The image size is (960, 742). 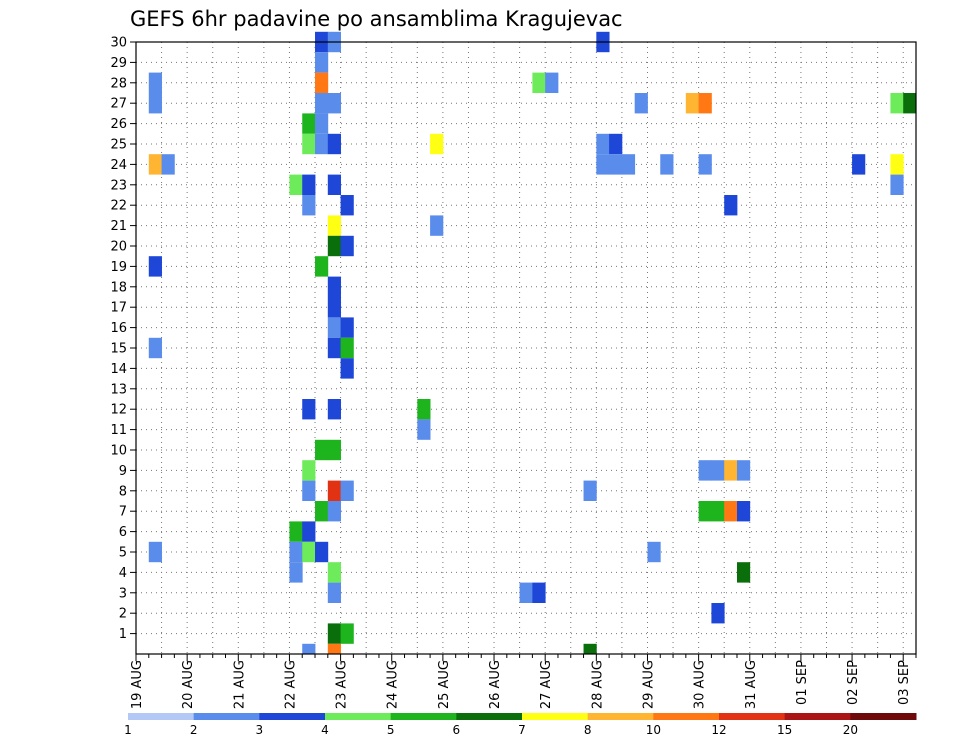 I want to click on y-tick-label: 29, so click(x=118, y=63).